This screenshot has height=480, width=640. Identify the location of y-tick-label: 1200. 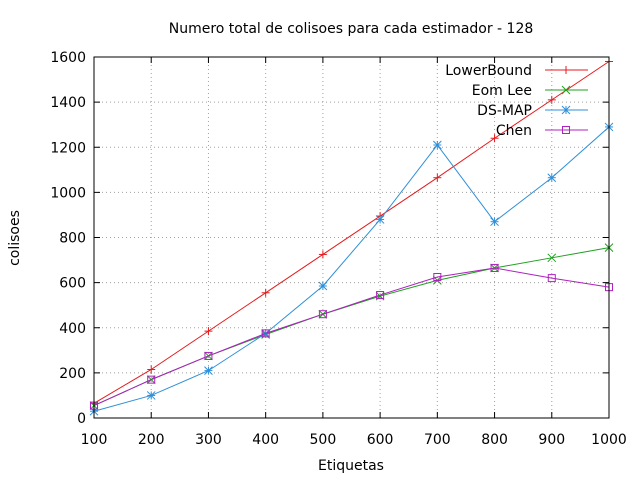
(68, 148).